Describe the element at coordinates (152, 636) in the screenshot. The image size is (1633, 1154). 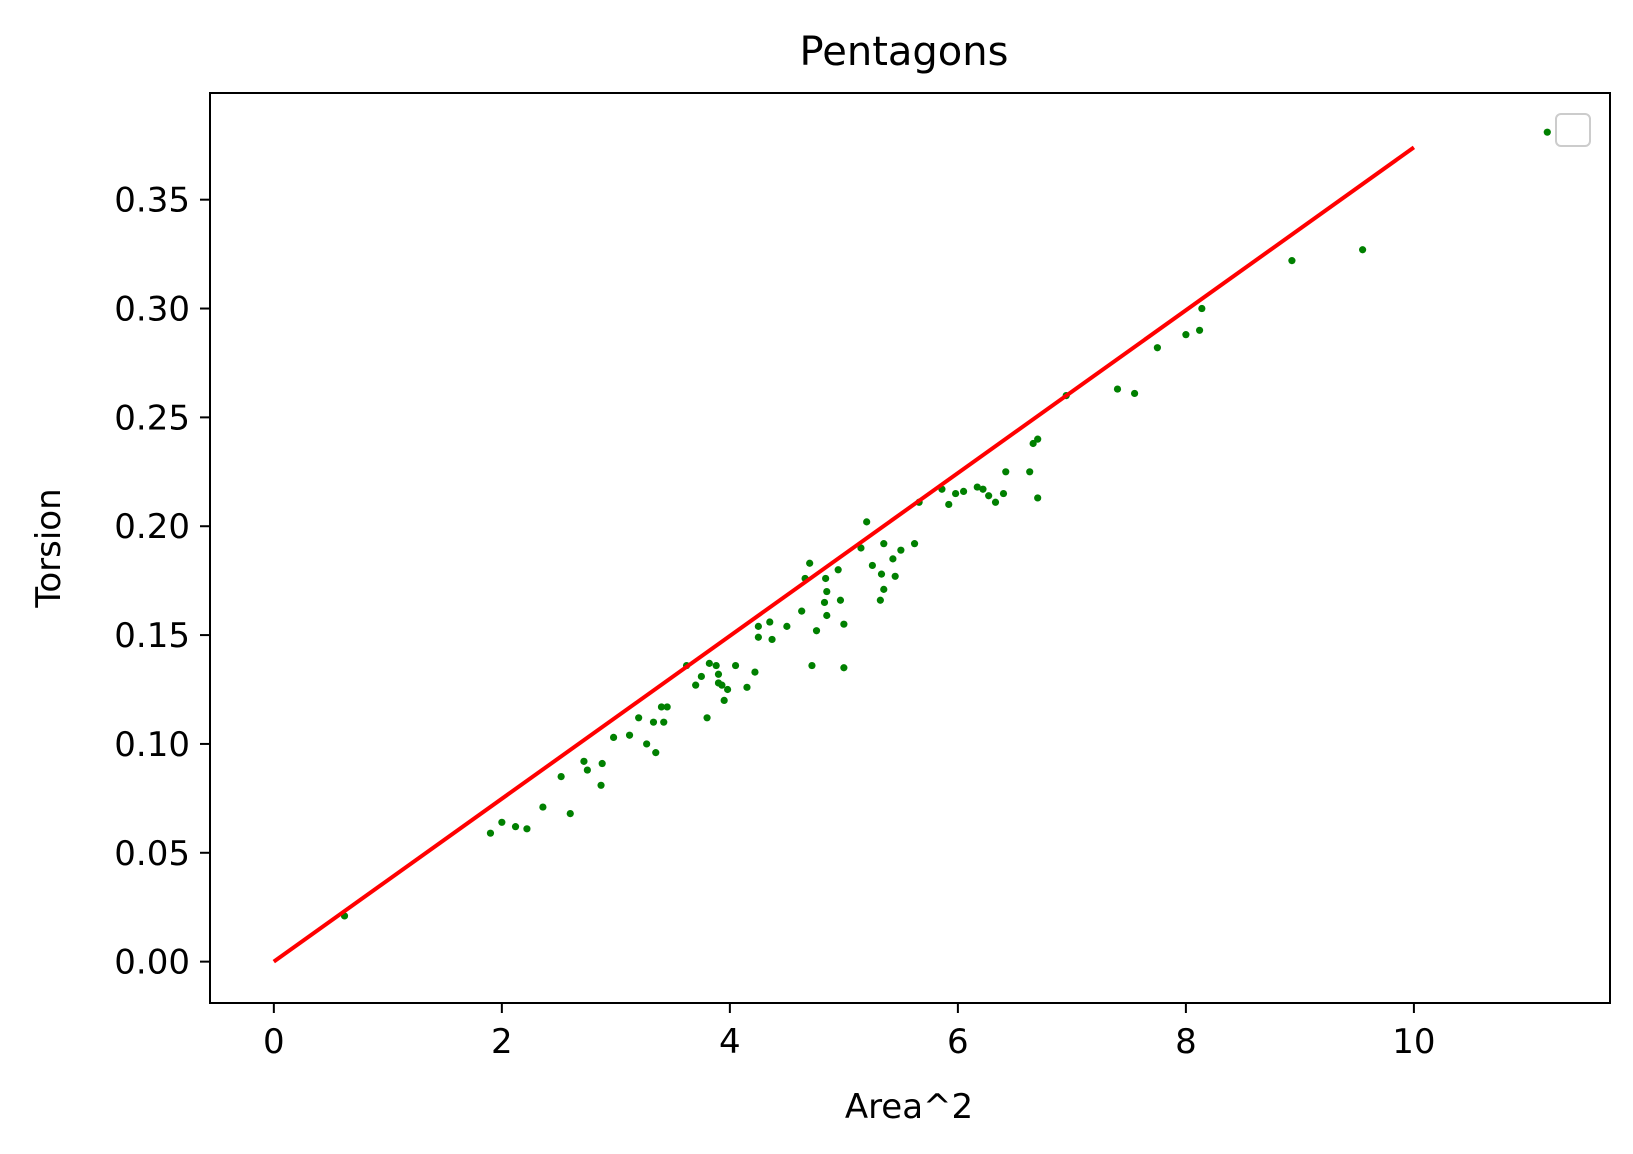
I see `y-tick-label: 0.15` at that location.